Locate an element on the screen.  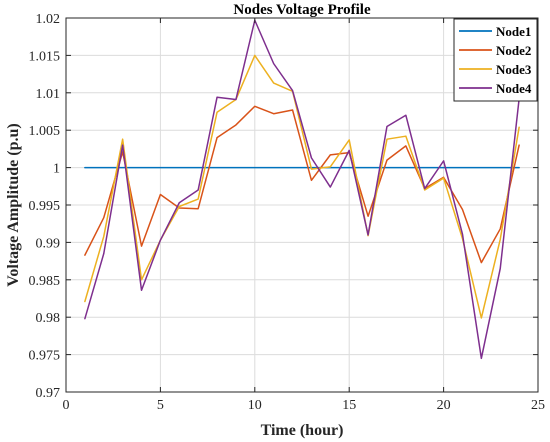
x-tick-label: 25 is located at coordinates (538, 405).